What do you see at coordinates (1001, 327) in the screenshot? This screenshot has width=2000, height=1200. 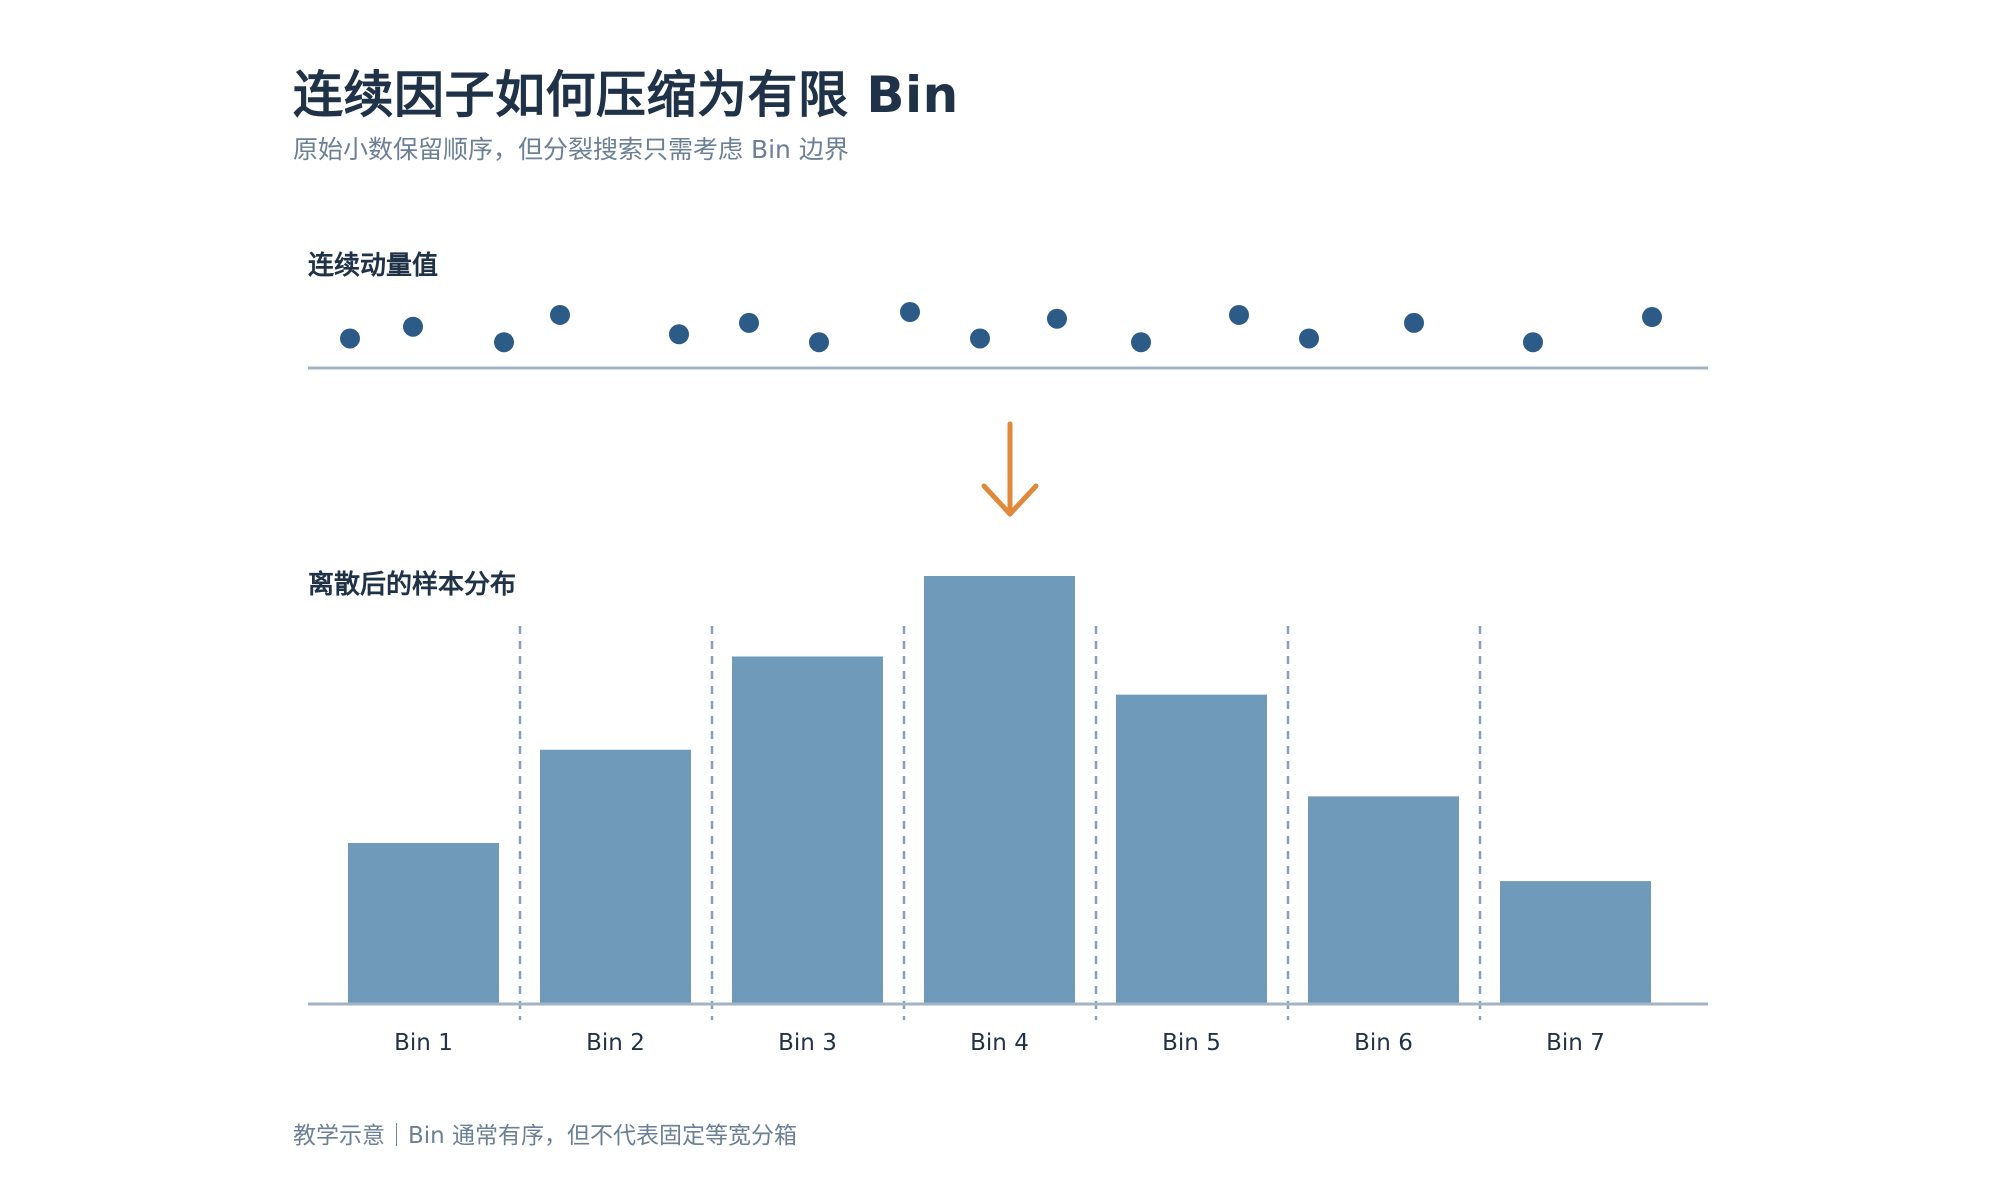 I see `continuous-dots` at bounding box center [1001, 327].